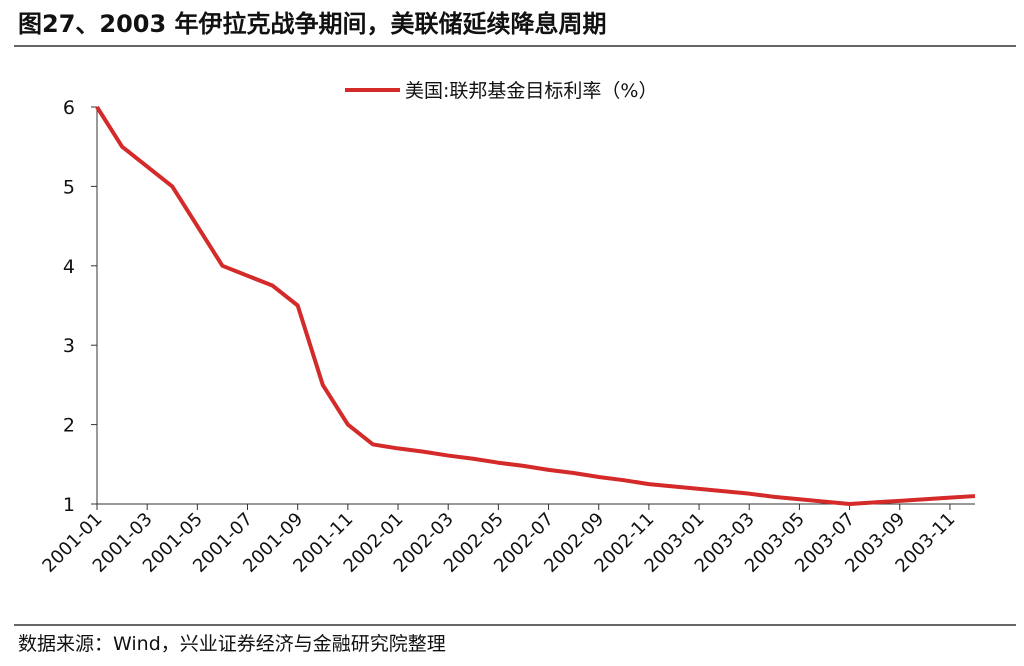  I want to click on chart-title: 图27、2003 年伊拉克战争期间，美联储延续降息周期, so click(312, 24).